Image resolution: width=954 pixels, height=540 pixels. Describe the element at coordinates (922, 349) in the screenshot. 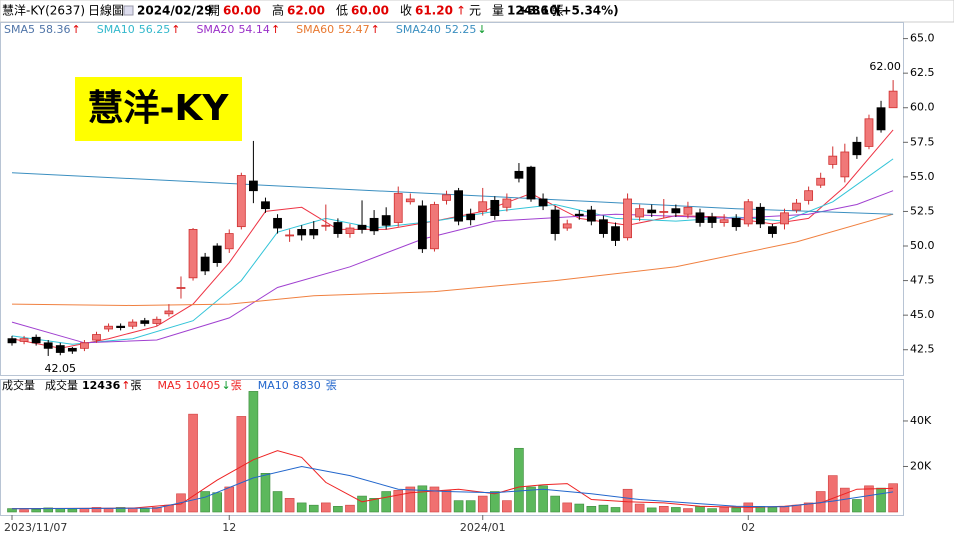

I see `y-tick-label: 42.5` at that location.